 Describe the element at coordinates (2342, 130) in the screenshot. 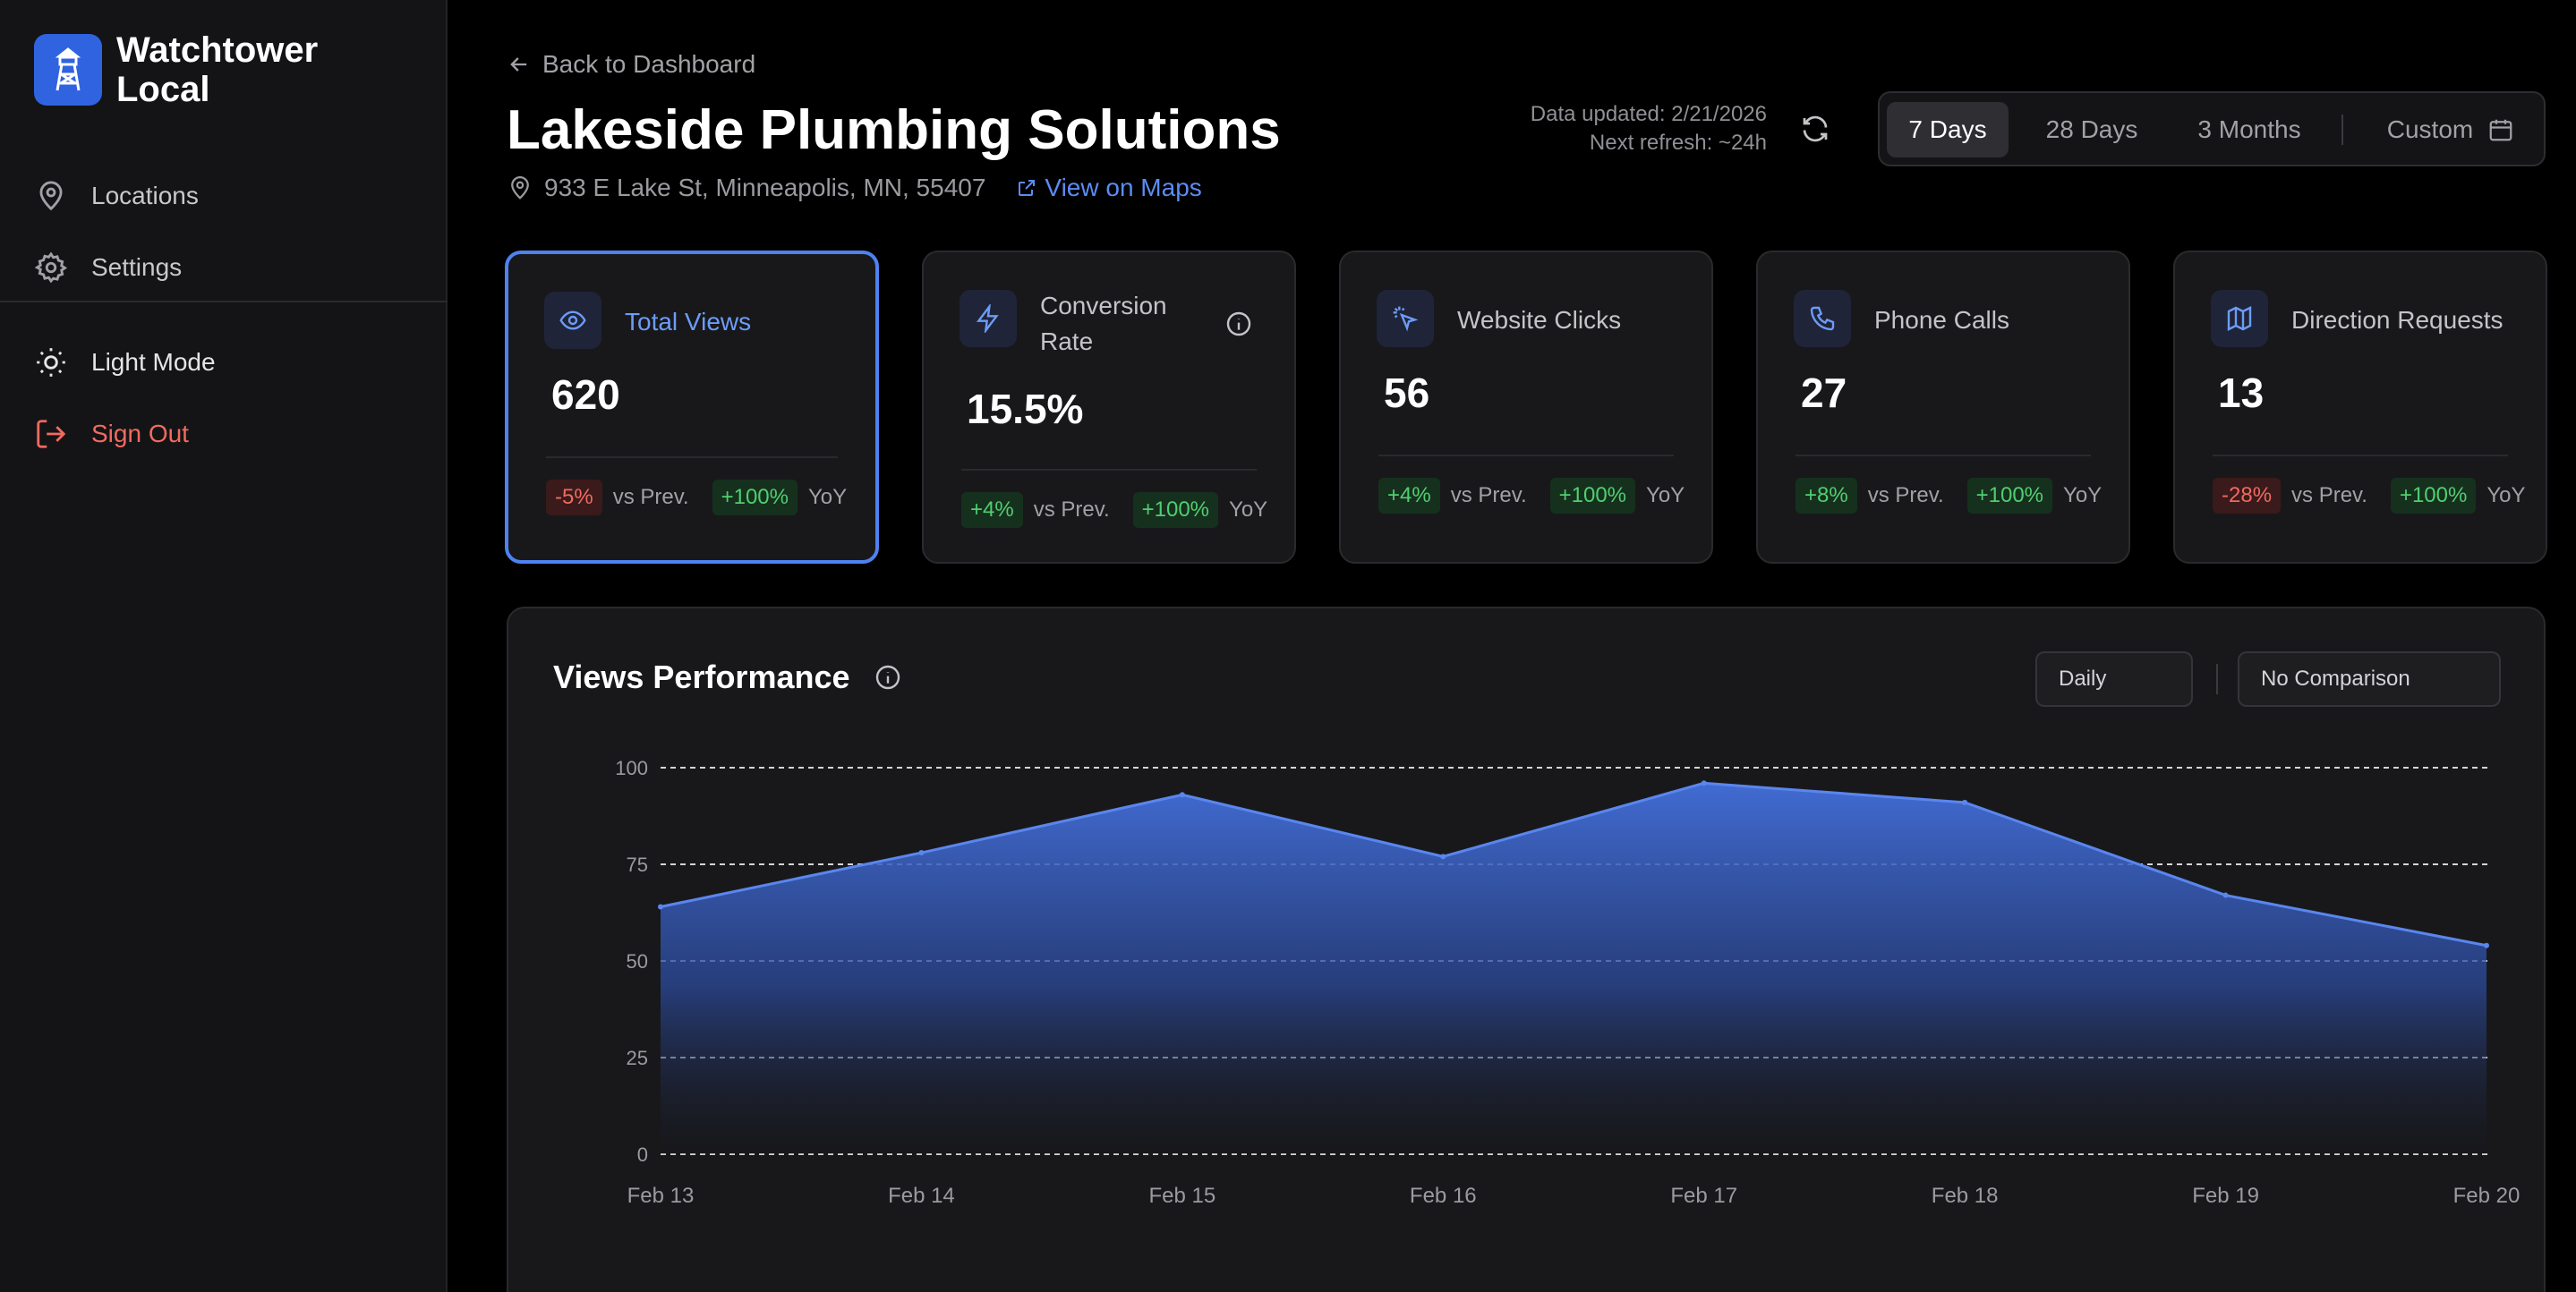

I see `range-divider` at that location.